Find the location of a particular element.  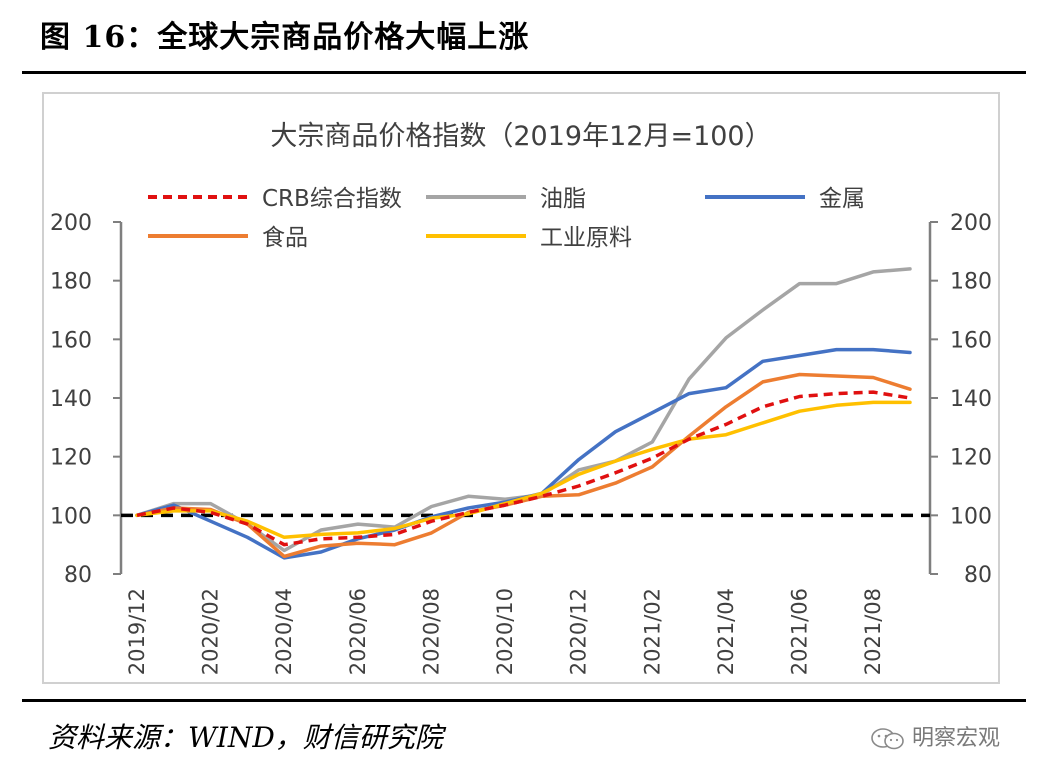

left-tick-label: 100 is located at coordinates (71, 516).